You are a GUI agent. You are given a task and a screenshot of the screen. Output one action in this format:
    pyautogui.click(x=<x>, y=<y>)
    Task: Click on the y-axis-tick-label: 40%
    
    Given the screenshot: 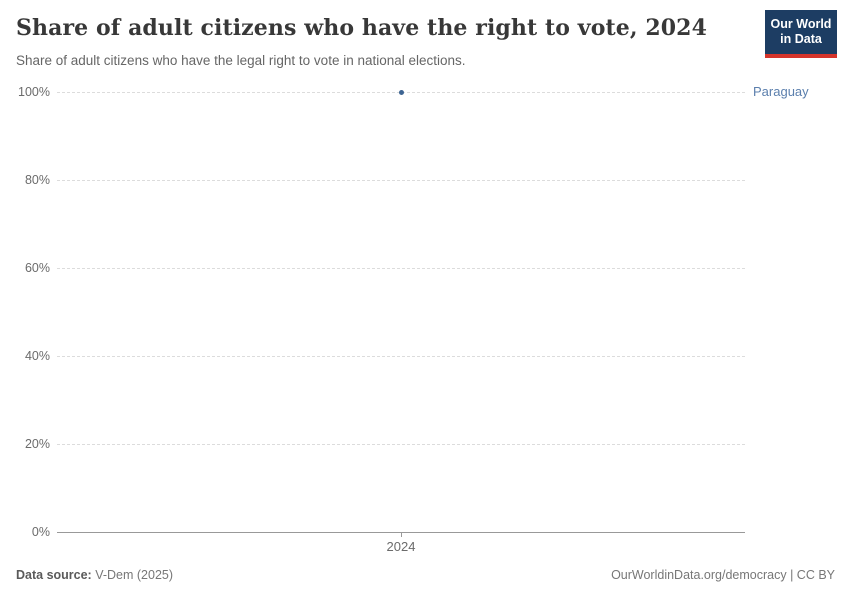 What is the action you would take?
    pyautogui.click(x=37, y=356)
    